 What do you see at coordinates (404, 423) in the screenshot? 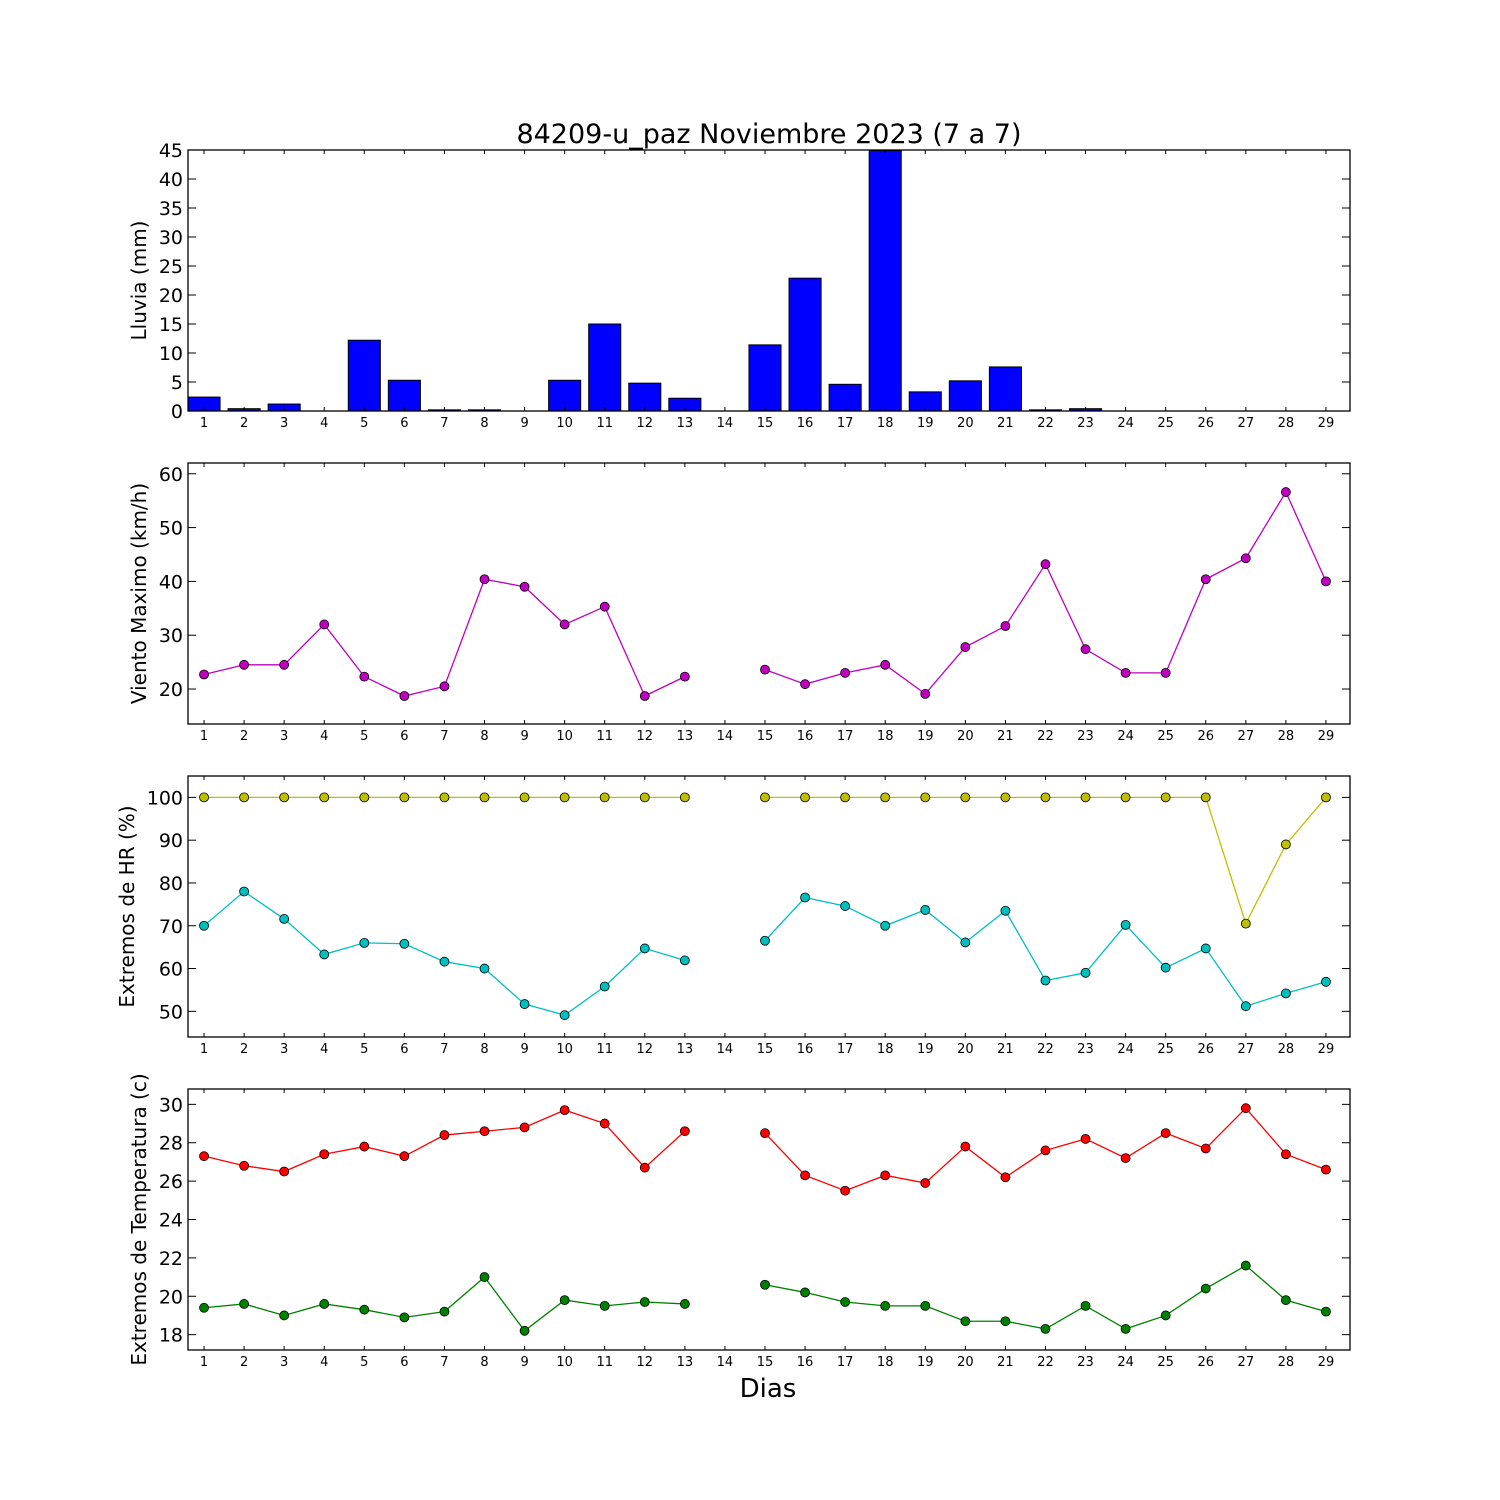
I see `x-tick-label: 6` at bounding box center [404, 423].